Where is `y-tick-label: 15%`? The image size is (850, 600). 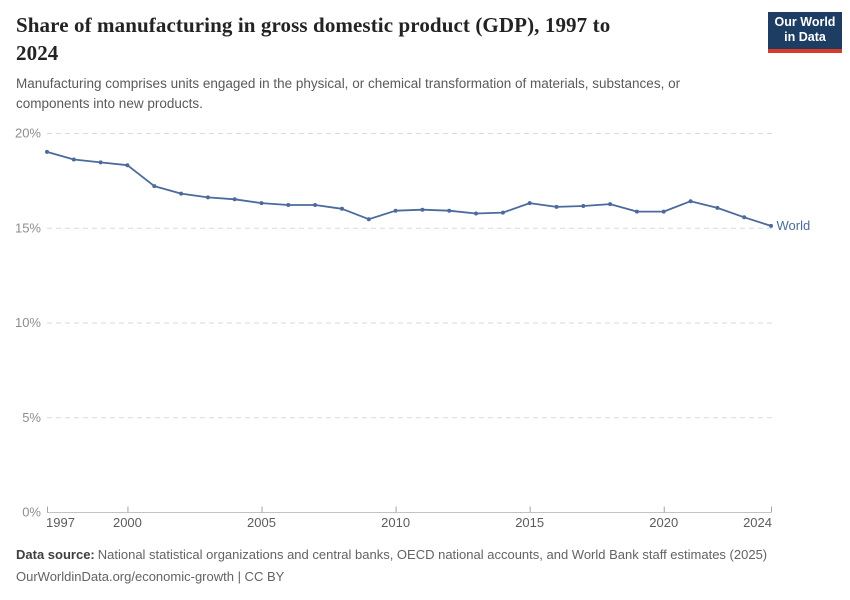
y-tick-label: 15% is located at coordinates (28, 227).